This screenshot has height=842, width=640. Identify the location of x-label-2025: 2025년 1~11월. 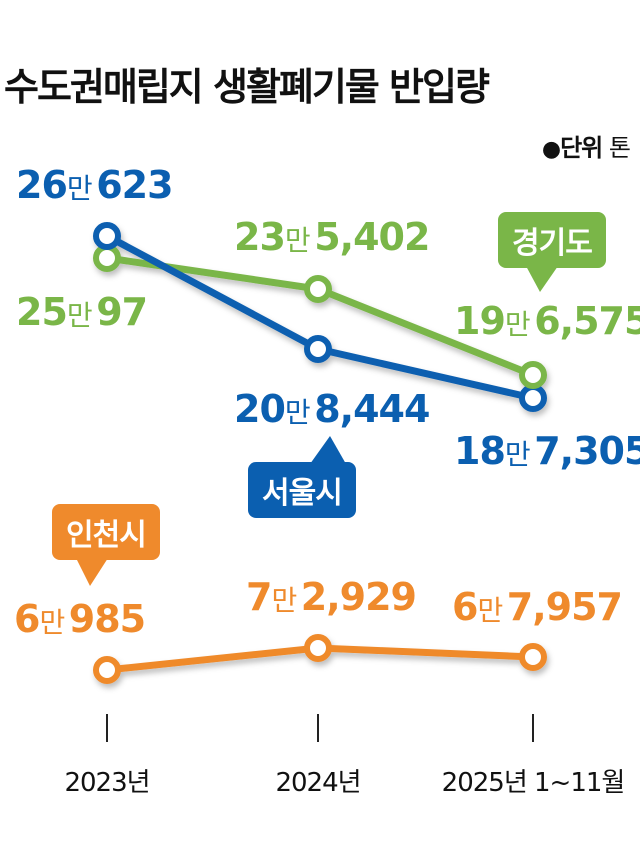
(533, 783).